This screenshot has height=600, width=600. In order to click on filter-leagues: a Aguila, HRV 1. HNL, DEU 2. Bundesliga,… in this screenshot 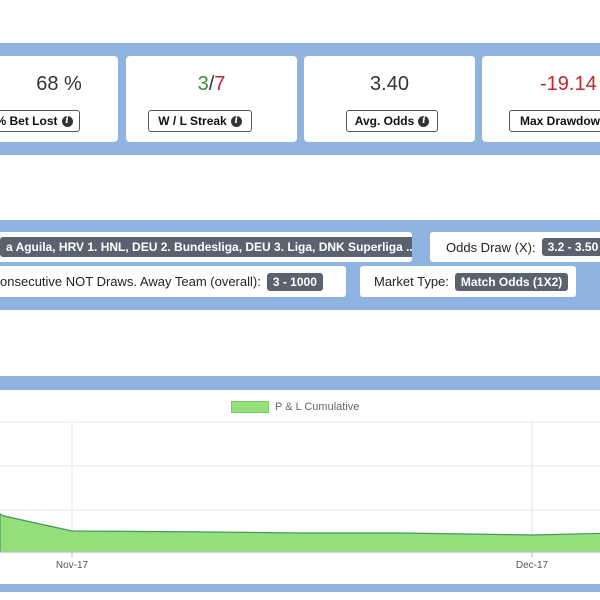, I will do `click(206, 247)`.